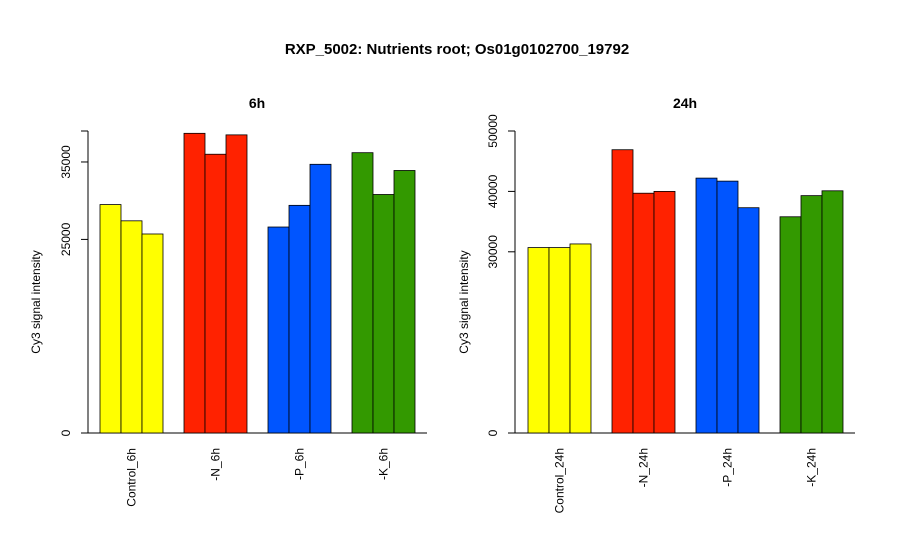  Describe the element at coordinates (728, 467) in the screenshot. I see `category-label: -P_24h` at that location.